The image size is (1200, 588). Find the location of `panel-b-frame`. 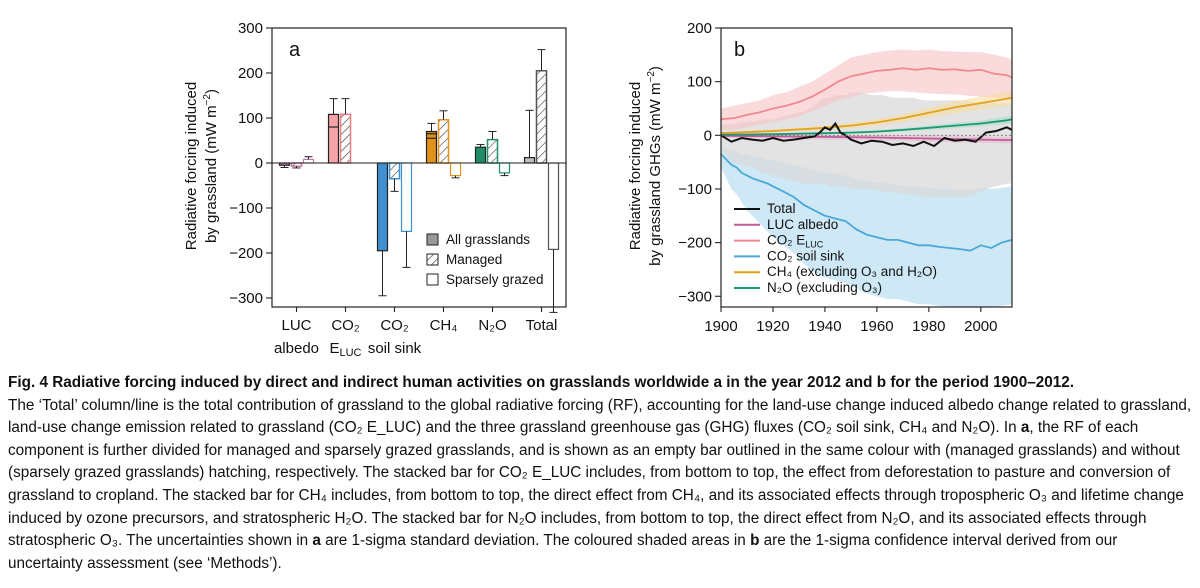

panel-b-frame is located at coordinates (866, 167).